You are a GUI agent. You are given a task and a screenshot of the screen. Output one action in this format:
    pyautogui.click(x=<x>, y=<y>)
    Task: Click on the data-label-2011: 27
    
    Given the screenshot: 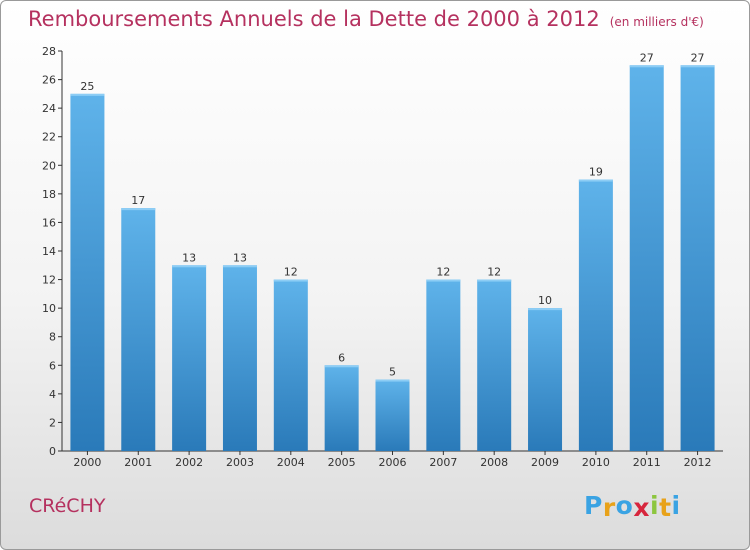 What is the action you would take?
    pyautogui.click(x=647, y=57)
    